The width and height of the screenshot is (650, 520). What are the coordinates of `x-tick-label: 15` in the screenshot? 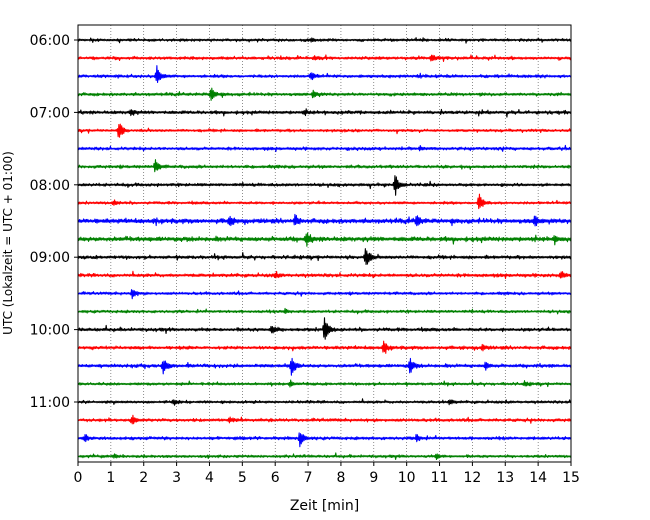 It's located at (571, 478).